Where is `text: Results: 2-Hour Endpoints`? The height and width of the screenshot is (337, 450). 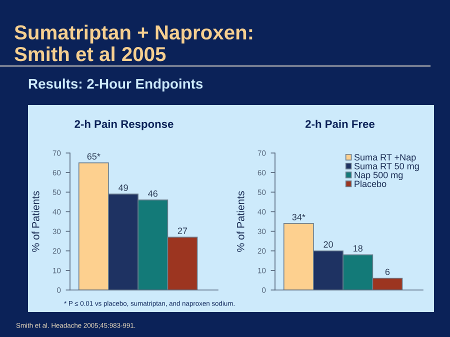
text: Results: 2-Hour Endpoints is located at coordinates (115, 85).